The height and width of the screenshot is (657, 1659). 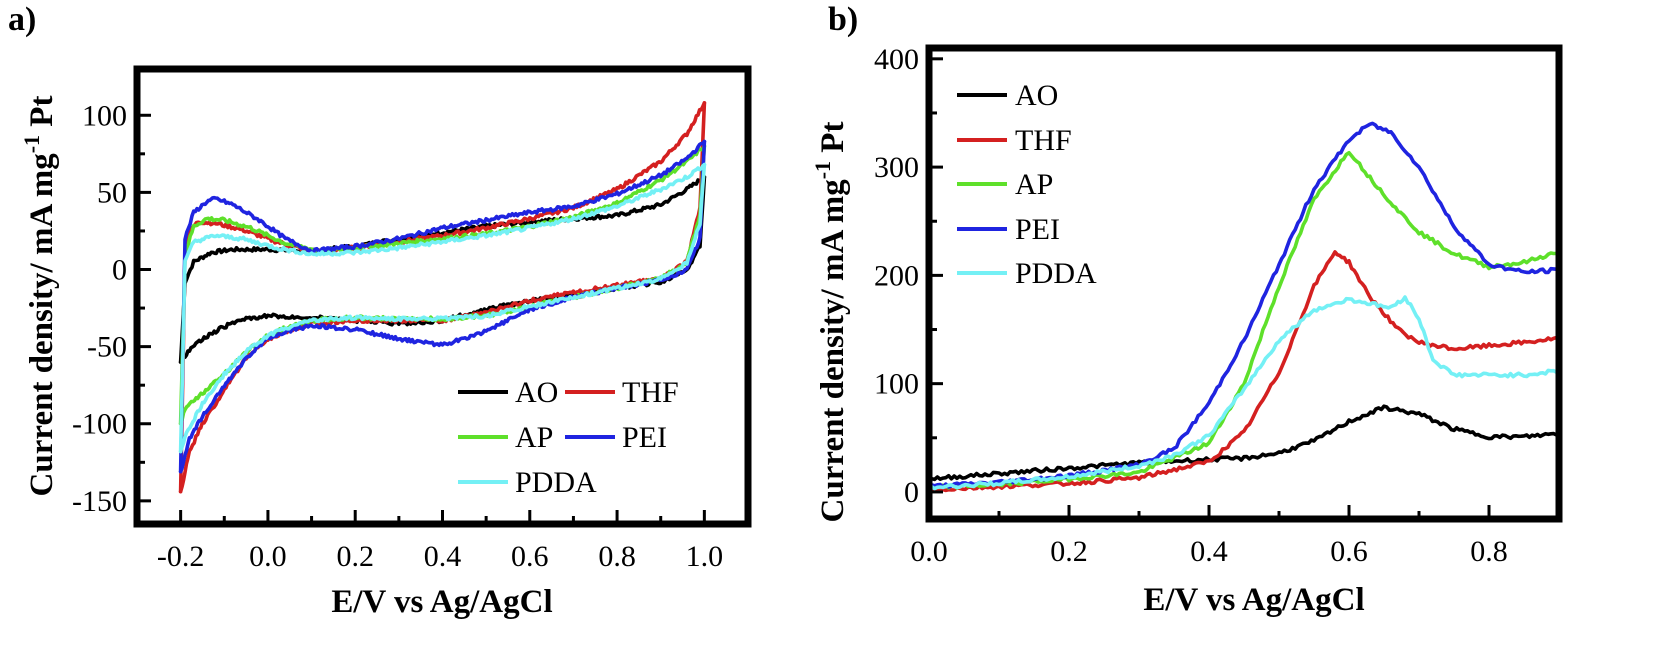 I want to click on series-line-pdda-anodic, so click(x=442, y=308).